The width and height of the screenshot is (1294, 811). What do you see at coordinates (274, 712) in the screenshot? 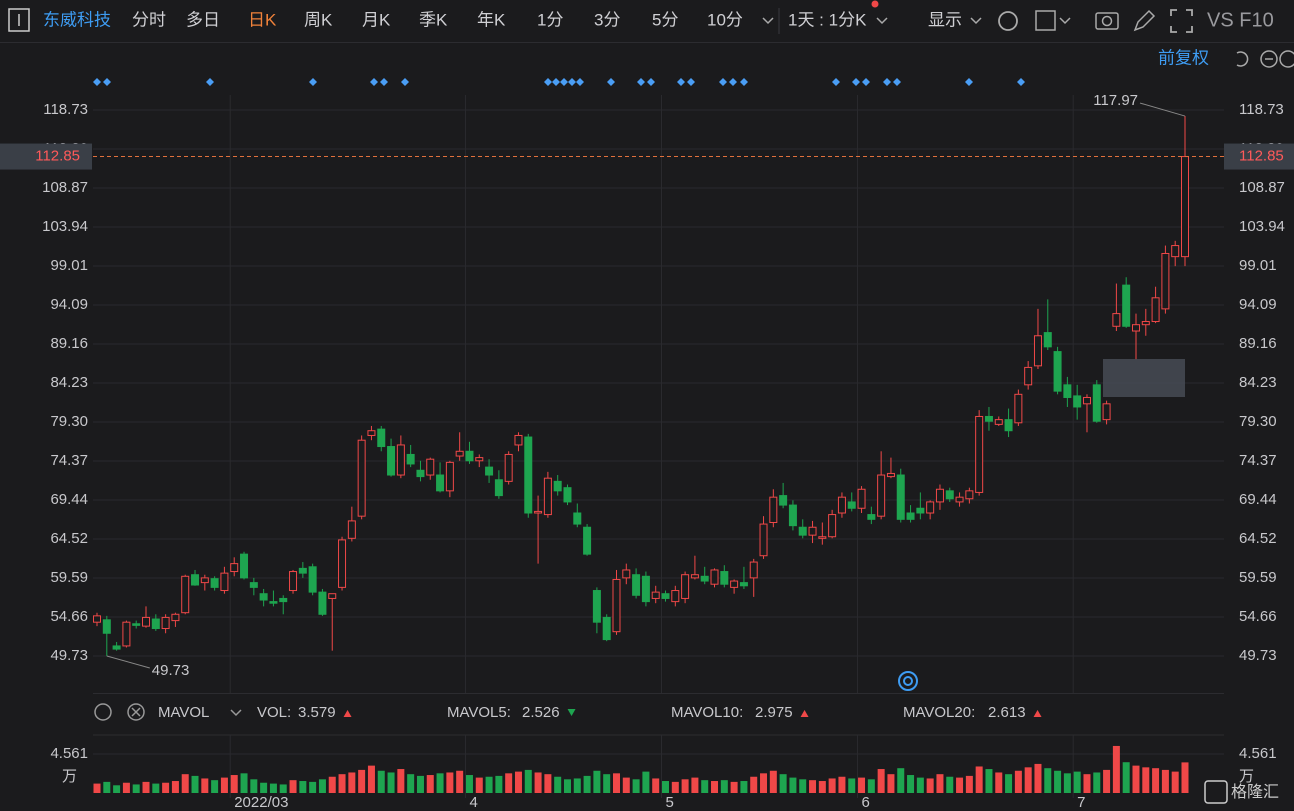
I see `indicator-label: VOL:` at bounding box center [274, 712].